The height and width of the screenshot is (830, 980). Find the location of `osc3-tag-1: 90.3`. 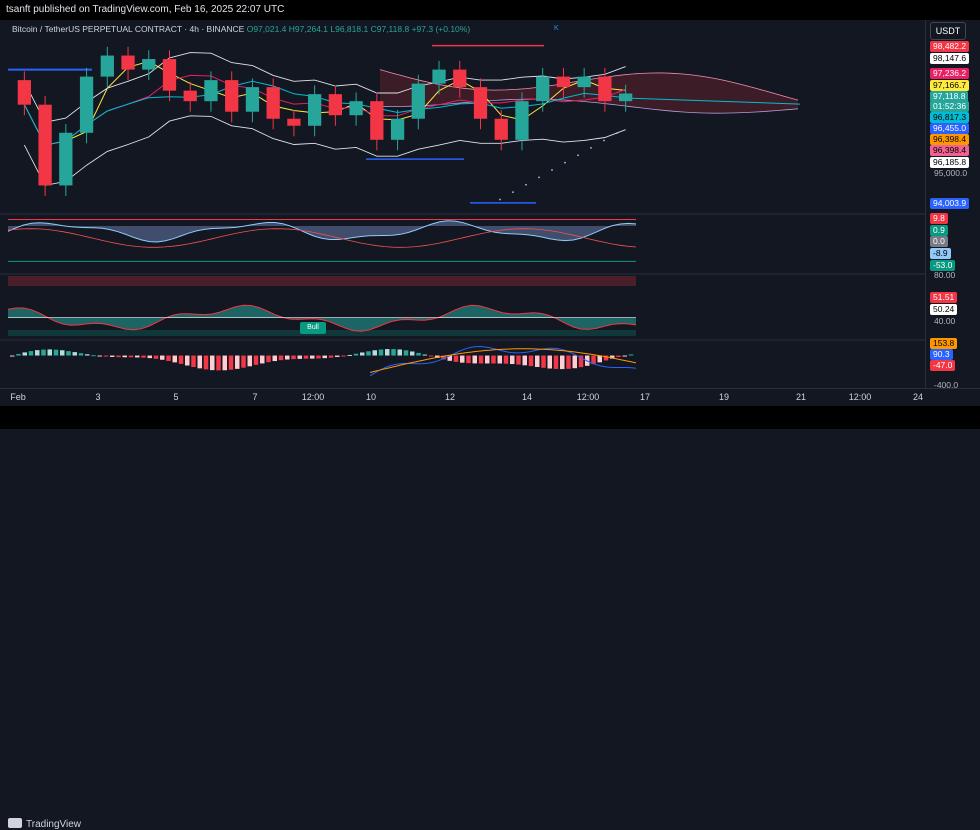

osc3-tag-1: 90.3 is located at coordinates (941, 354).